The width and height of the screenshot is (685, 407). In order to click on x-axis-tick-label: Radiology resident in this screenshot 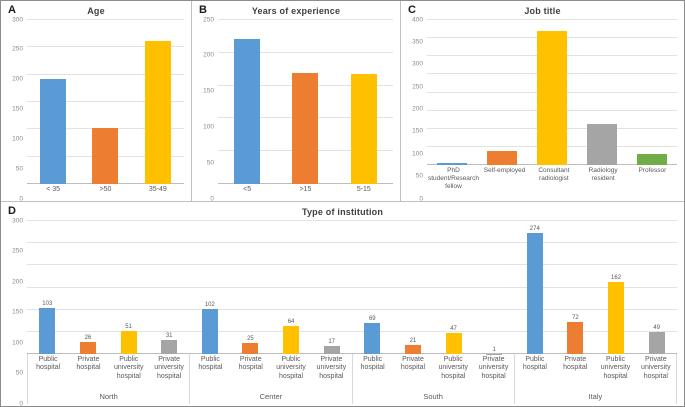, I will do `click(603, 174)`.